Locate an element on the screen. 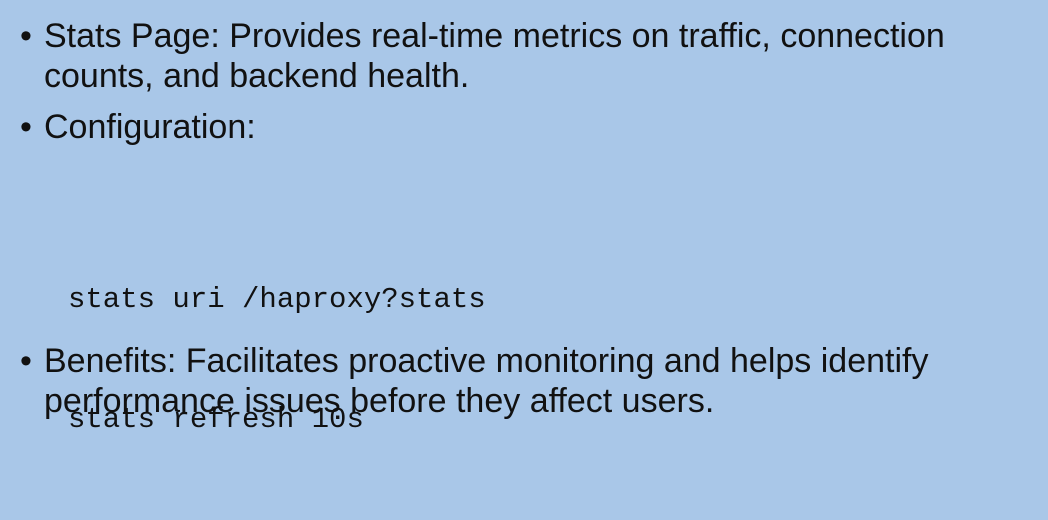 The image size is (1048, 520). bullet-text-configuration: Configuration: is located at coordinates (150, 127).